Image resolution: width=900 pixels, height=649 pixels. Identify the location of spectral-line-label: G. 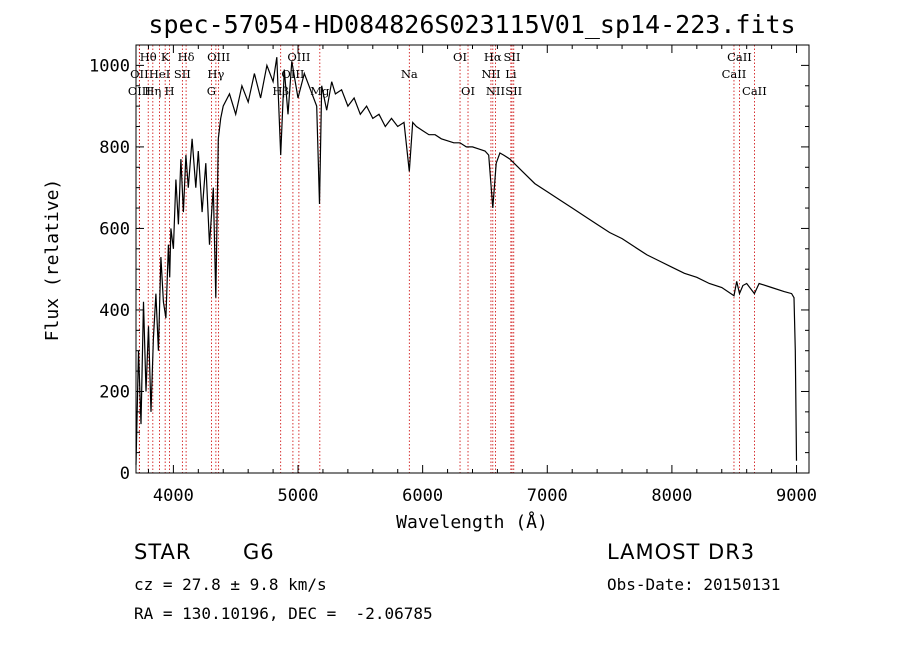
(211, 91).